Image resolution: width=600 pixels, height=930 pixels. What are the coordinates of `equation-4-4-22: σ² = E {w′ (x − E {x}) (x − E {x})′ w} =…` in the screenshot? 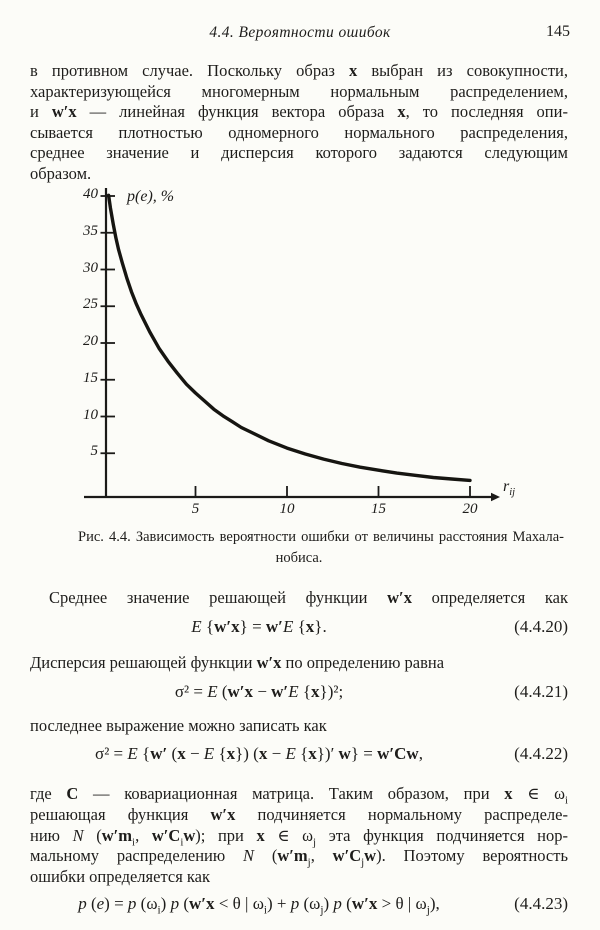 It's located at (299, 757).